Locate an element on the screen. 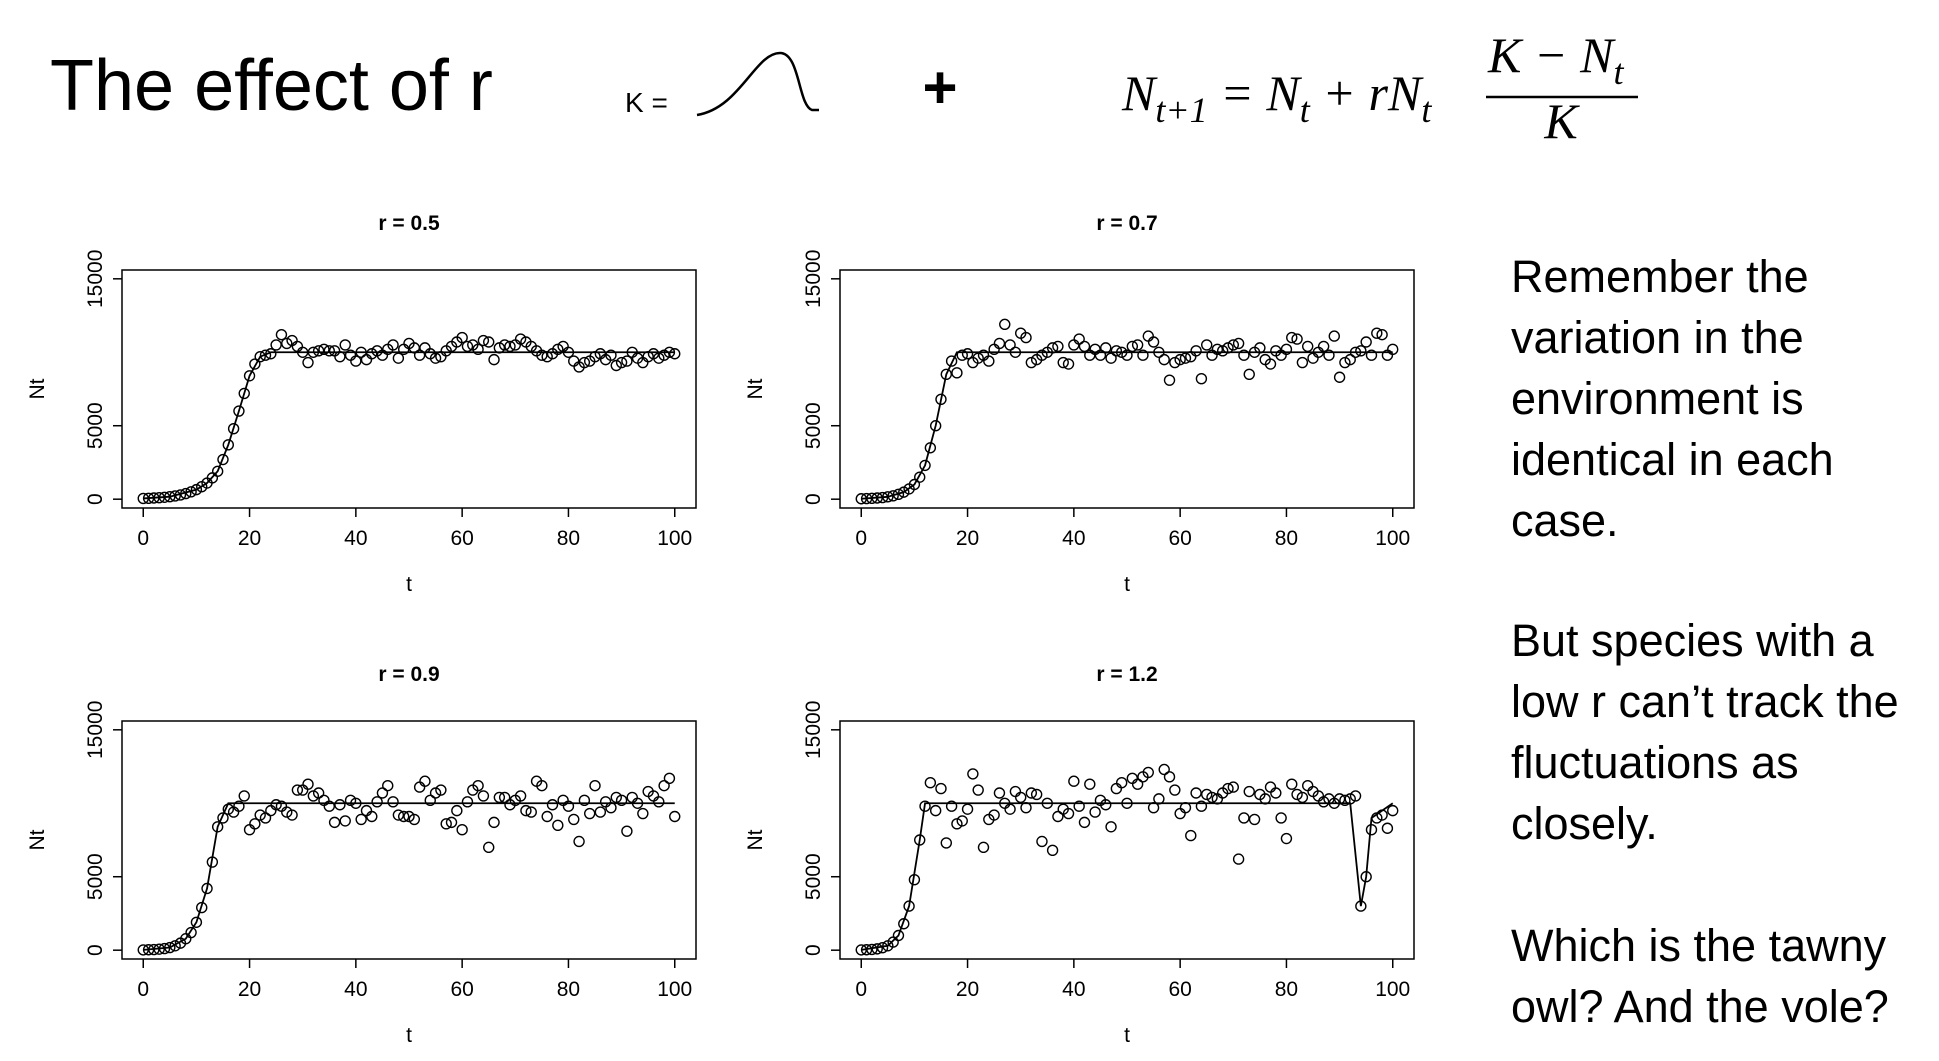 The image size is (1939, 1061). note-line: closely. is located at coordinates (1584, 823).